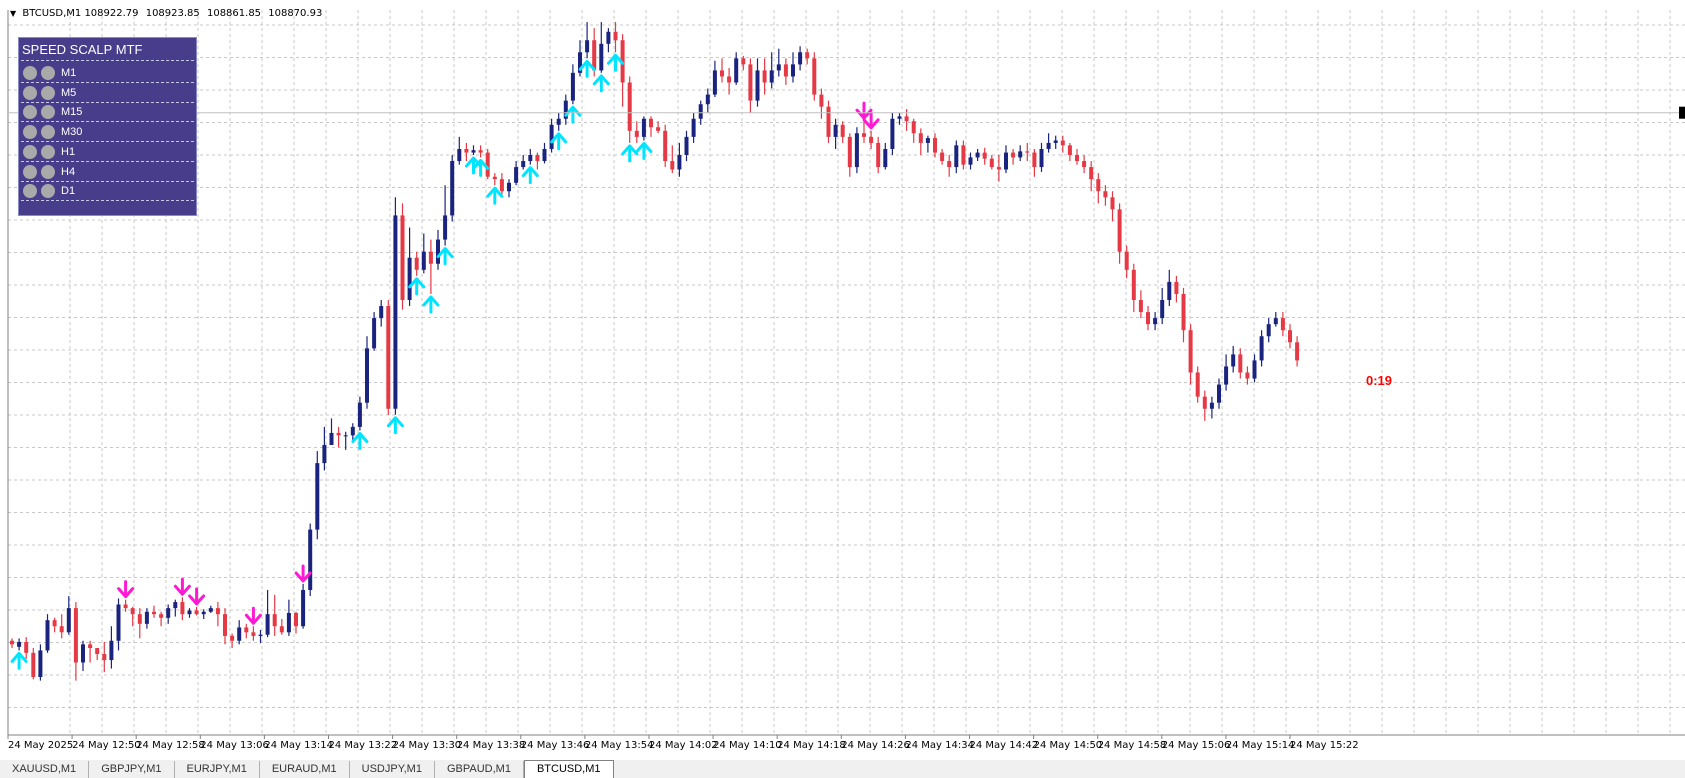 Image resolution: width=1685 pixels, height=778 pixels. Describe the element at coordinates (392, 769) in the screenshot. I see `tab-usdjpy-m1: USDJPY,M1` at that location.